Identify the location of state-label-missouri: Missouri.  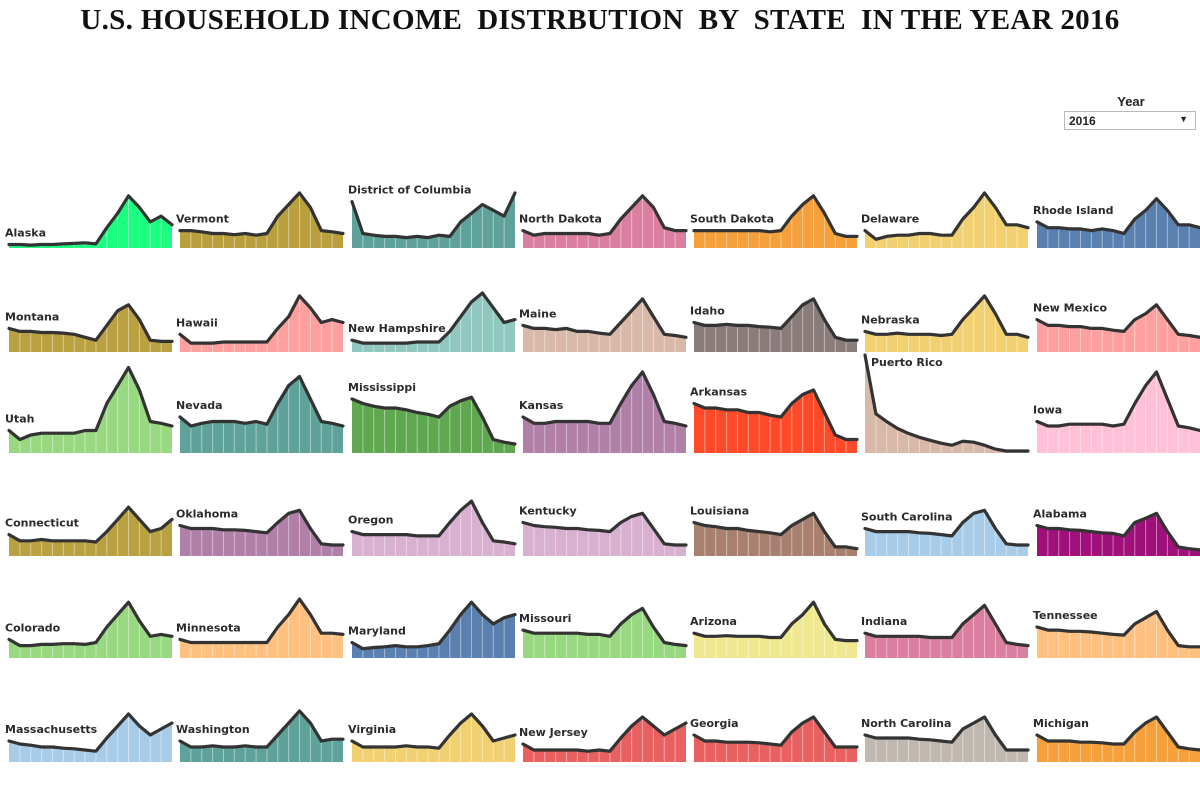
(545, 618).